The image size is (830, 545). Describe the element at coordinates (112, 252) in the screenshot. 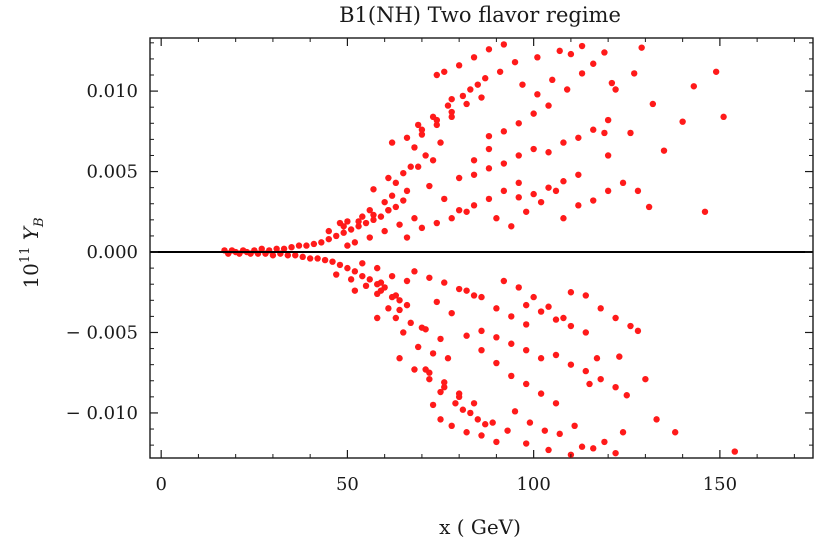

I see `y-tick-label: 0.000` at that location.